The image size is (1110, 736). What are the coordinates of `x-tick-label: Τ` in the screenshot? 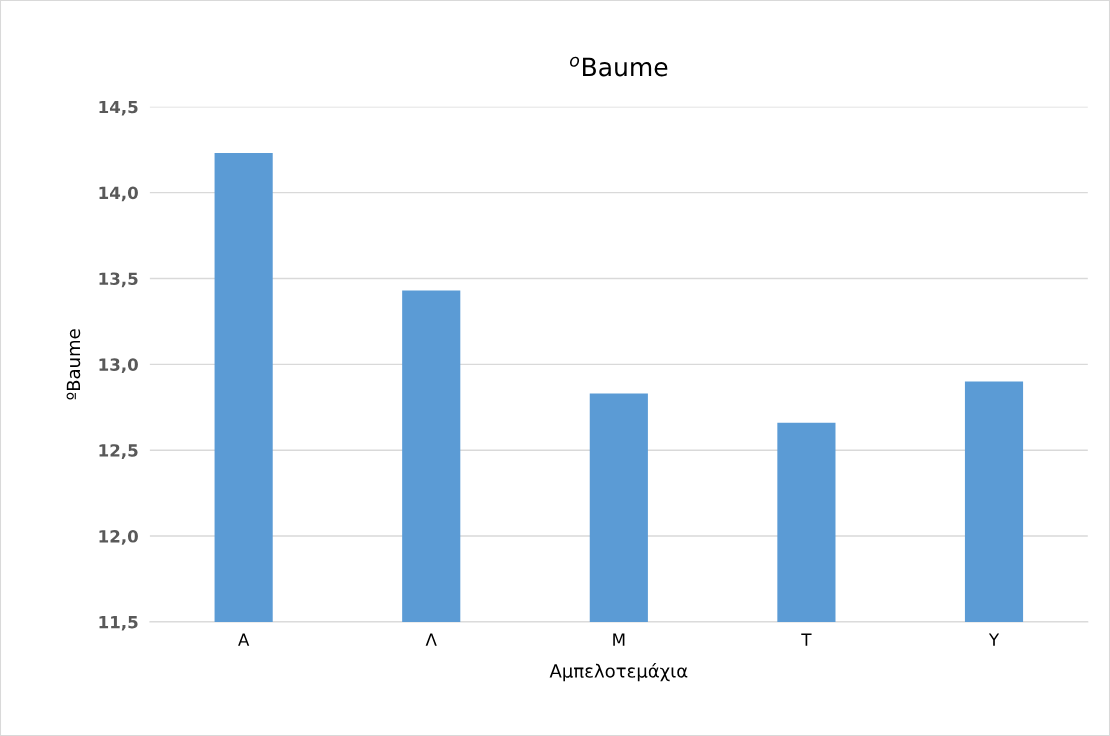 It's located at (806, 639).